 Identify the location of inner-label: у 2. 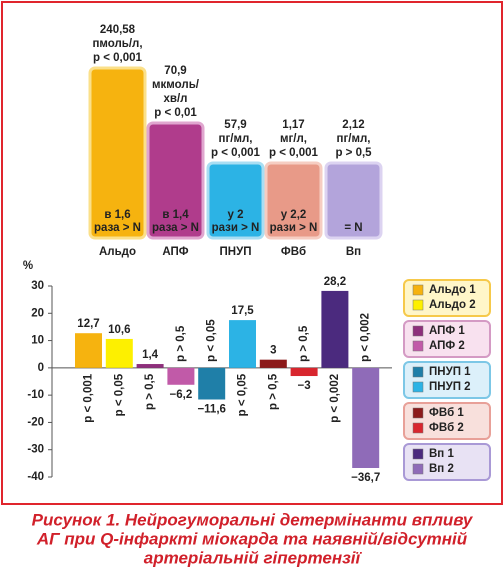
(236, 215).